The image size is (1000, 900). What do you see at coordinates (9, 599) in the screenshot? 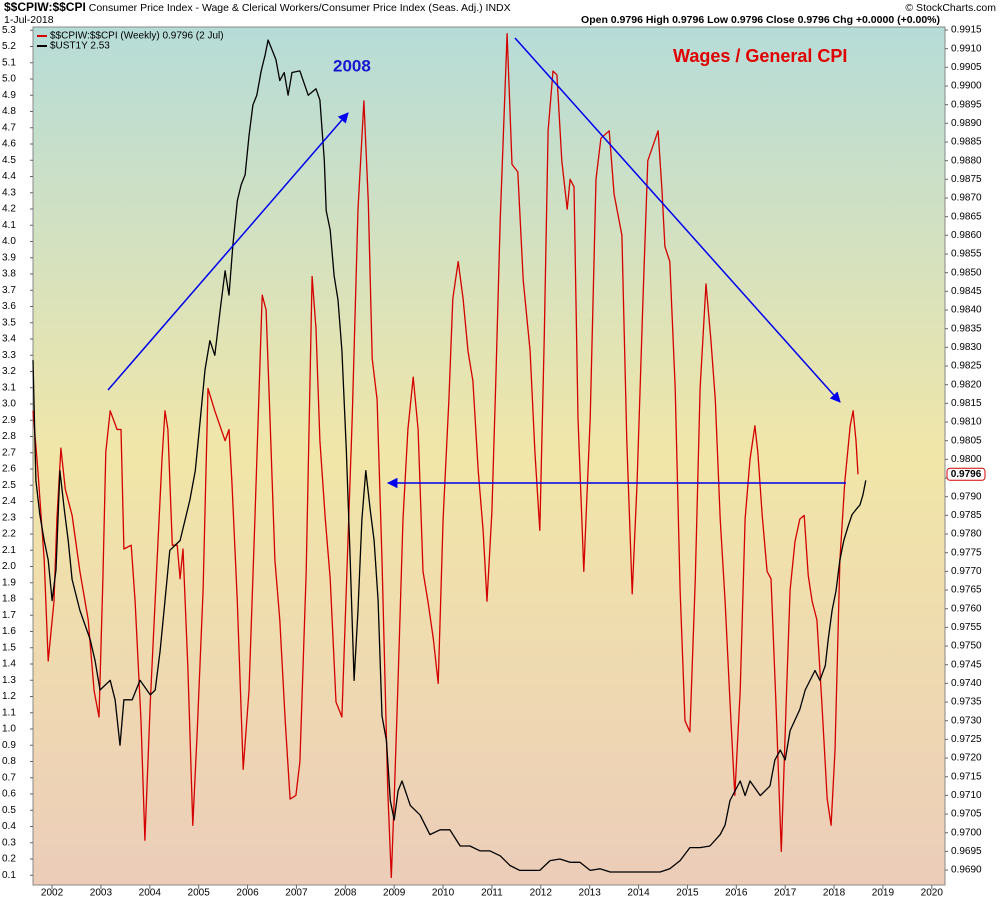
I see `y-tick-label: 1.8` at bounding box center [9, 599].